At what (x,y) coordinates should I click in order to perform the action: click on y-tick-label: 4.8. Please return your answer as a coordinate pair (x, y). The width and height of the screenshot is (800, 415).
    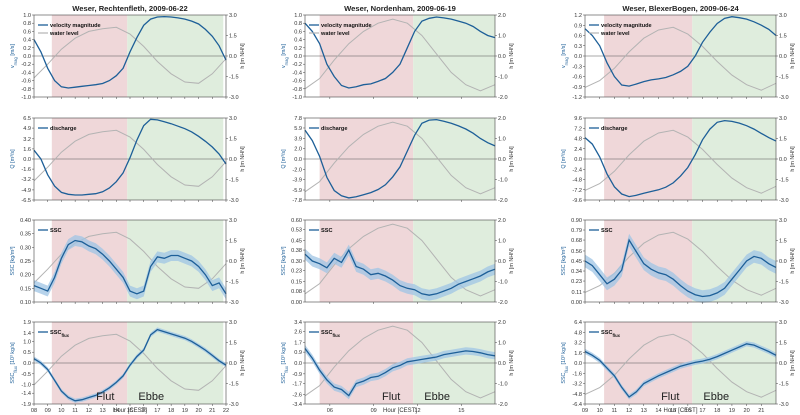
    Looking at the image, I should click on (578, 140).